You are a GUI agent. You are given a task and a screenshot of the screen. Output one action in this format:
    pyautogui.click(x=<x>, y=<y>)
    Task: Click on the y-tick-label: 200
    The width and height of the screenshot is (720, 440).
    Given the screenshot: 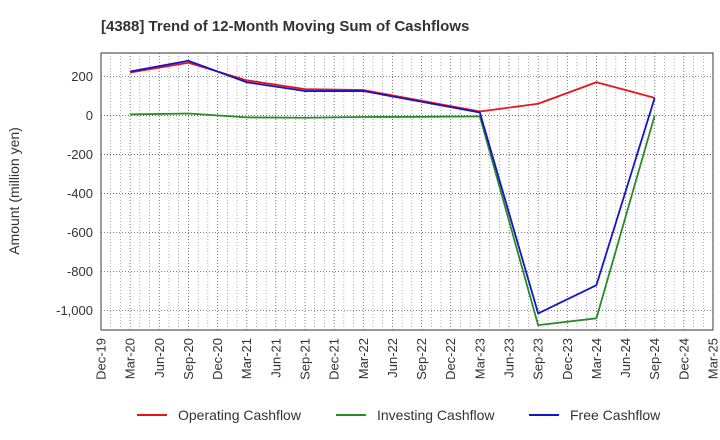 What is the action you would take?
    pyautogui.click(x=82, y=76)
    